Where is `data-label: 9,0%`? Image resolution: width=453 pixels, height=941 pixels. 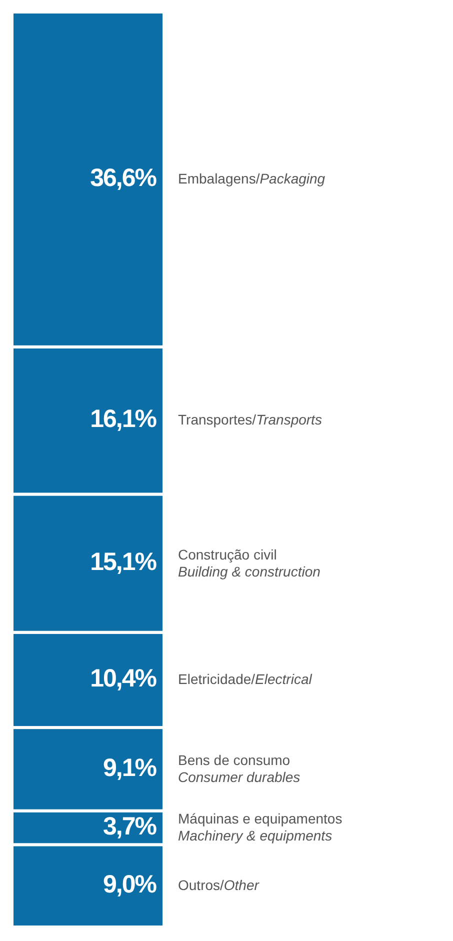 data-label: 9,0% is located at coordinates (130, 884).